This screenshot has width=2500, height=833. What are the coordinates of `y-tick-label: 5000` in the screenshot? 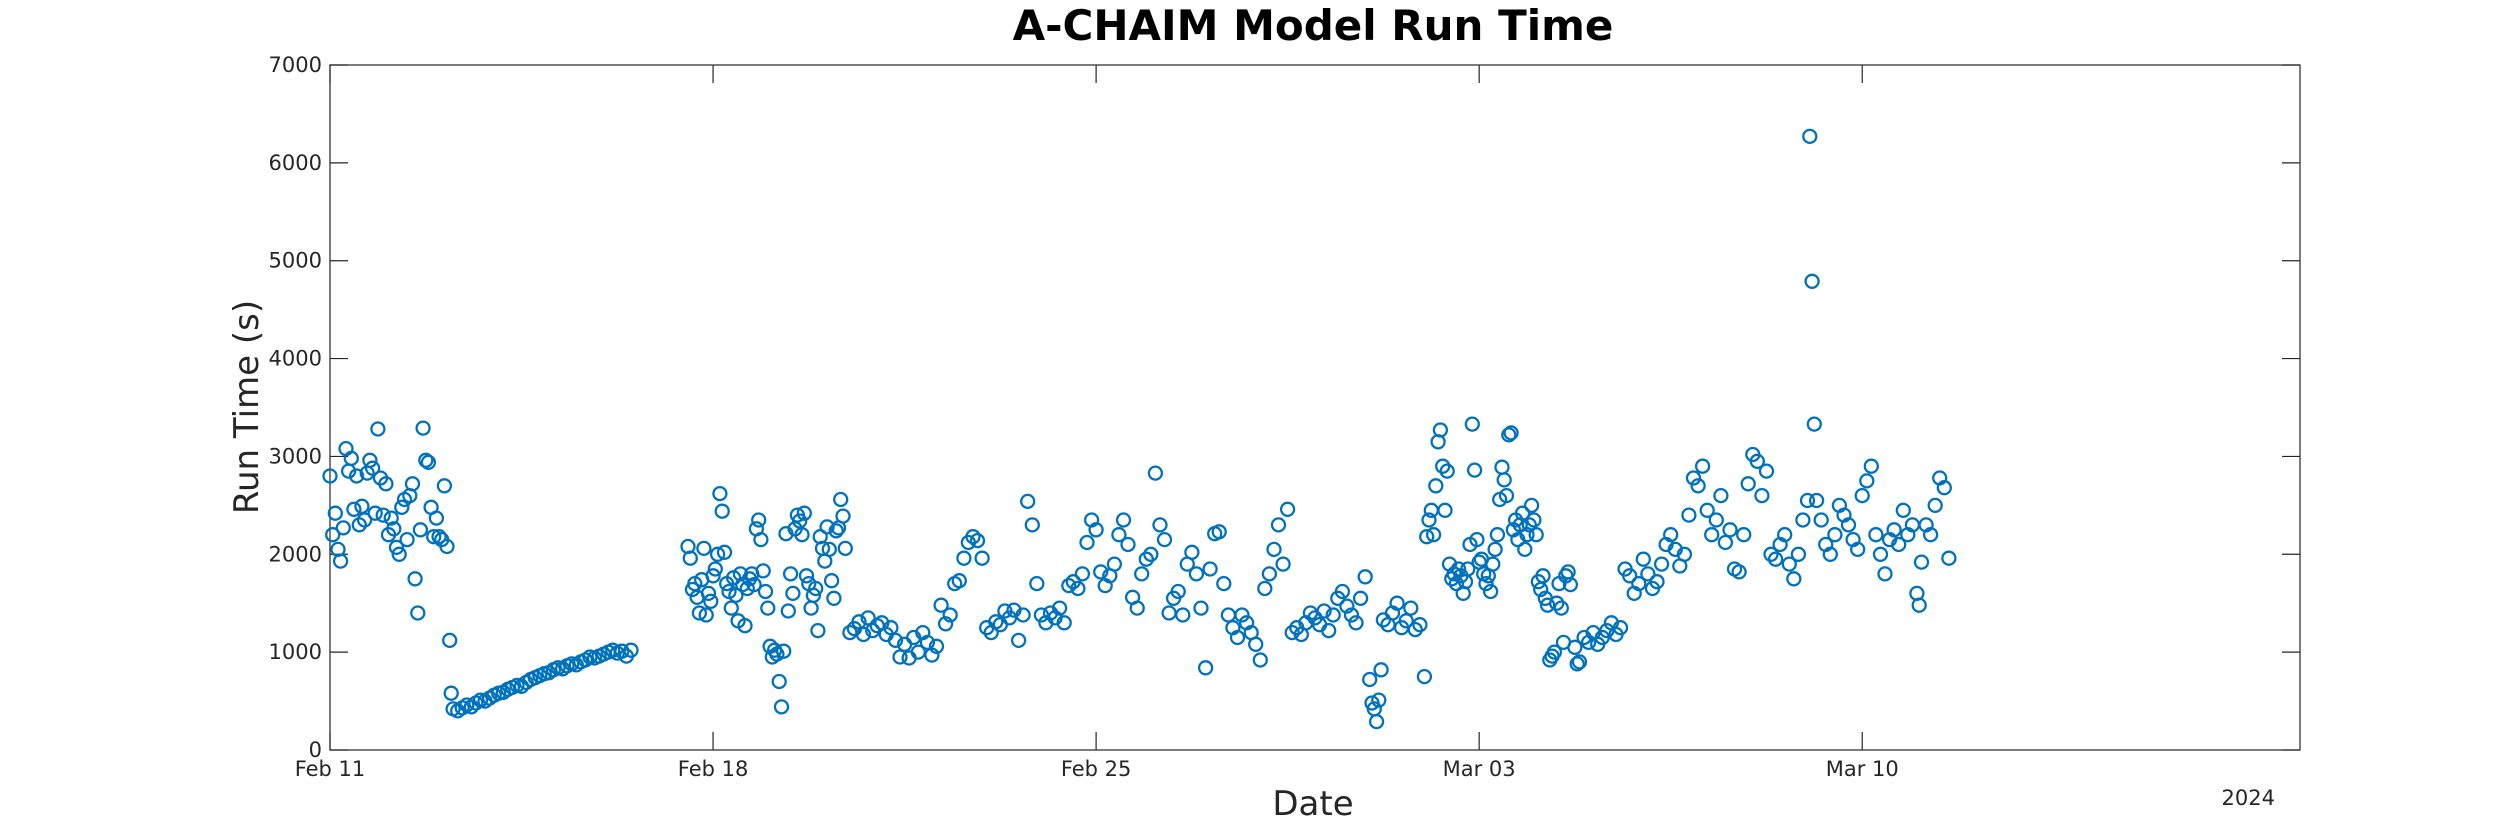 It's located at (295, 261).